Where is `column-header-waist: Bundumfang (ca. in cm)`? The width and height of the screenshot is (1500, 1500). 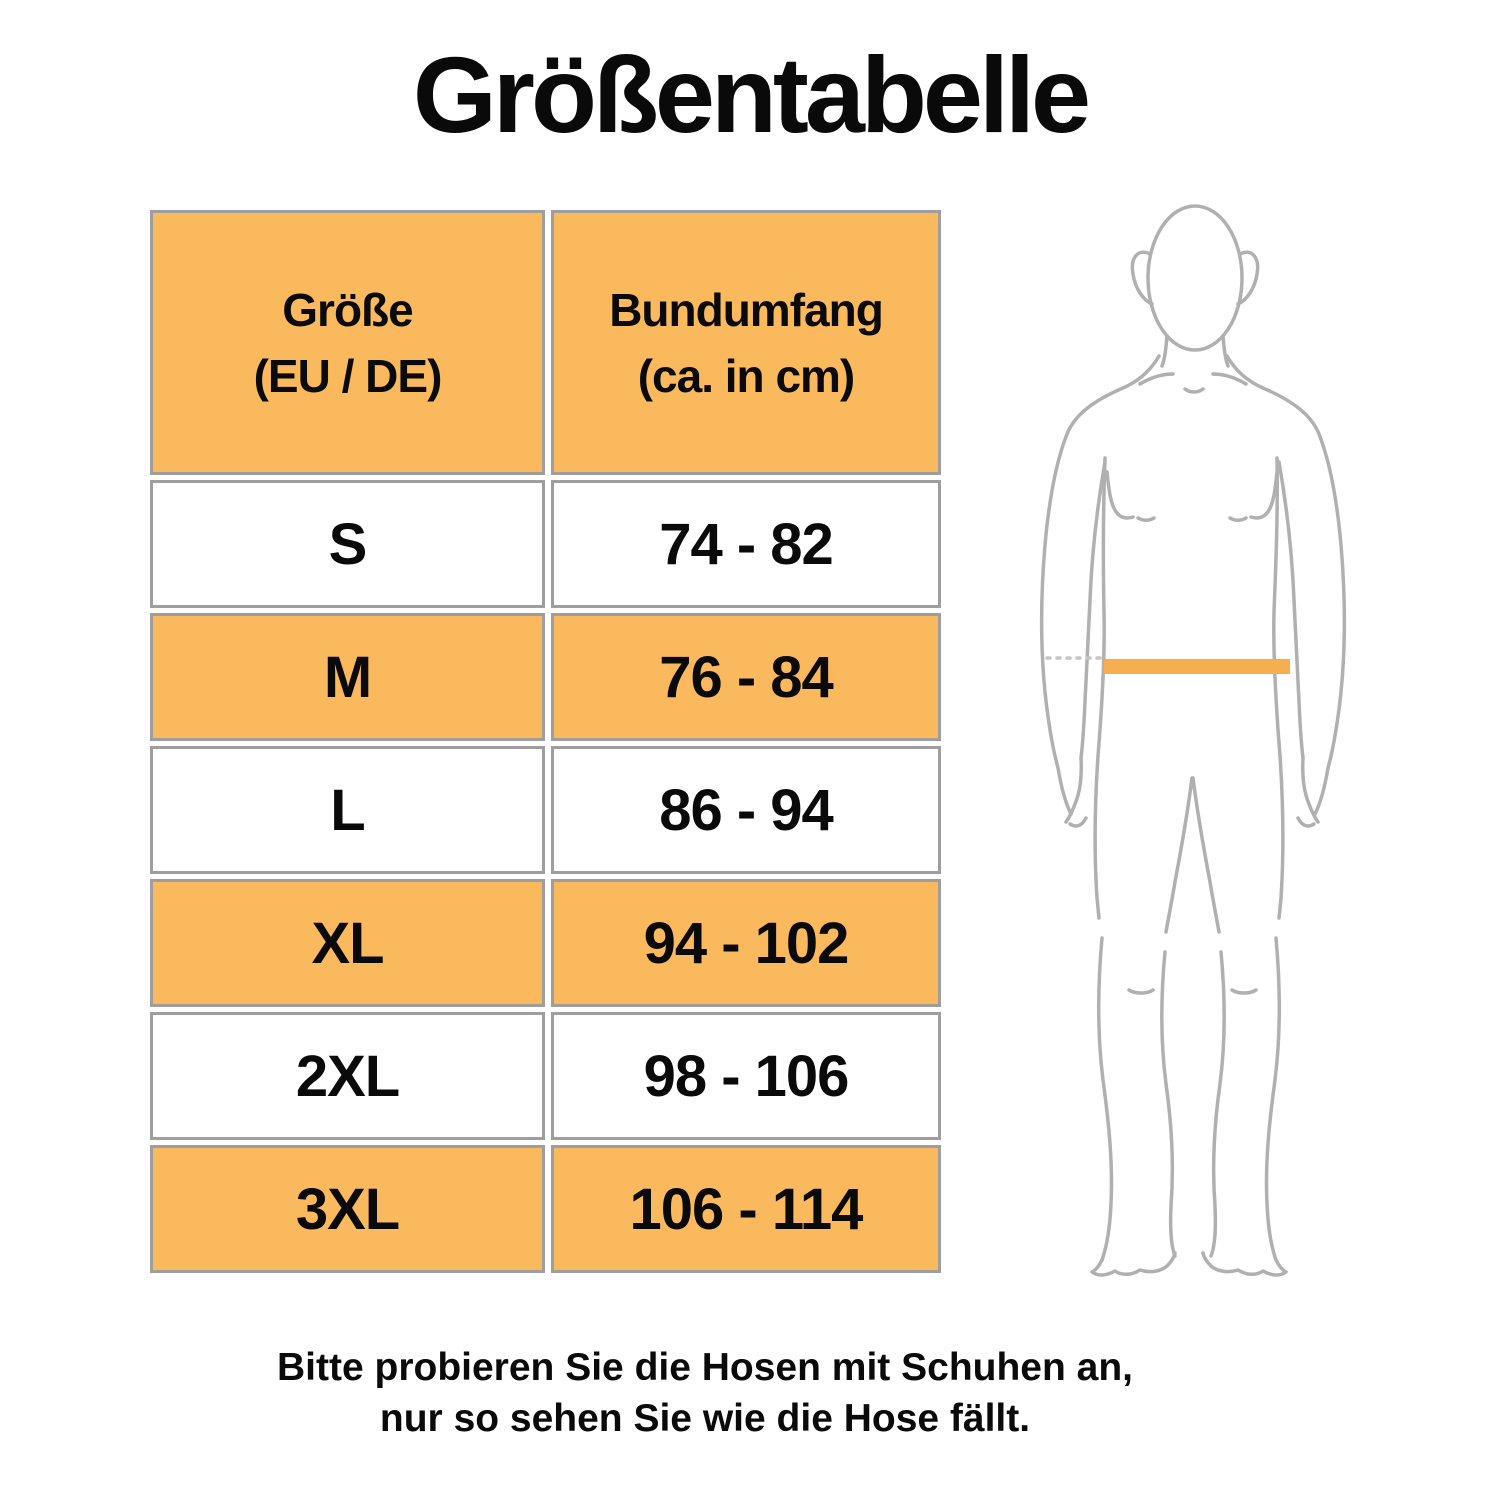
column-header-waist: Bundumfang (ca. in cm) is located at coordinates (746, 342).